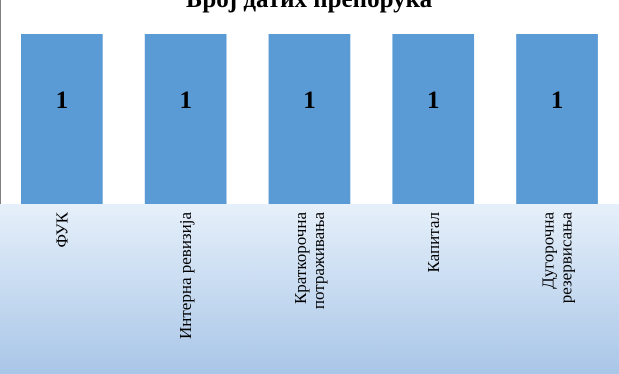 The height and width of the screenshot is (374, 619). Describe the element at coordinates (566, 258) in the screenshot. I see `category-label-5-line-2: резервисања` at that location.